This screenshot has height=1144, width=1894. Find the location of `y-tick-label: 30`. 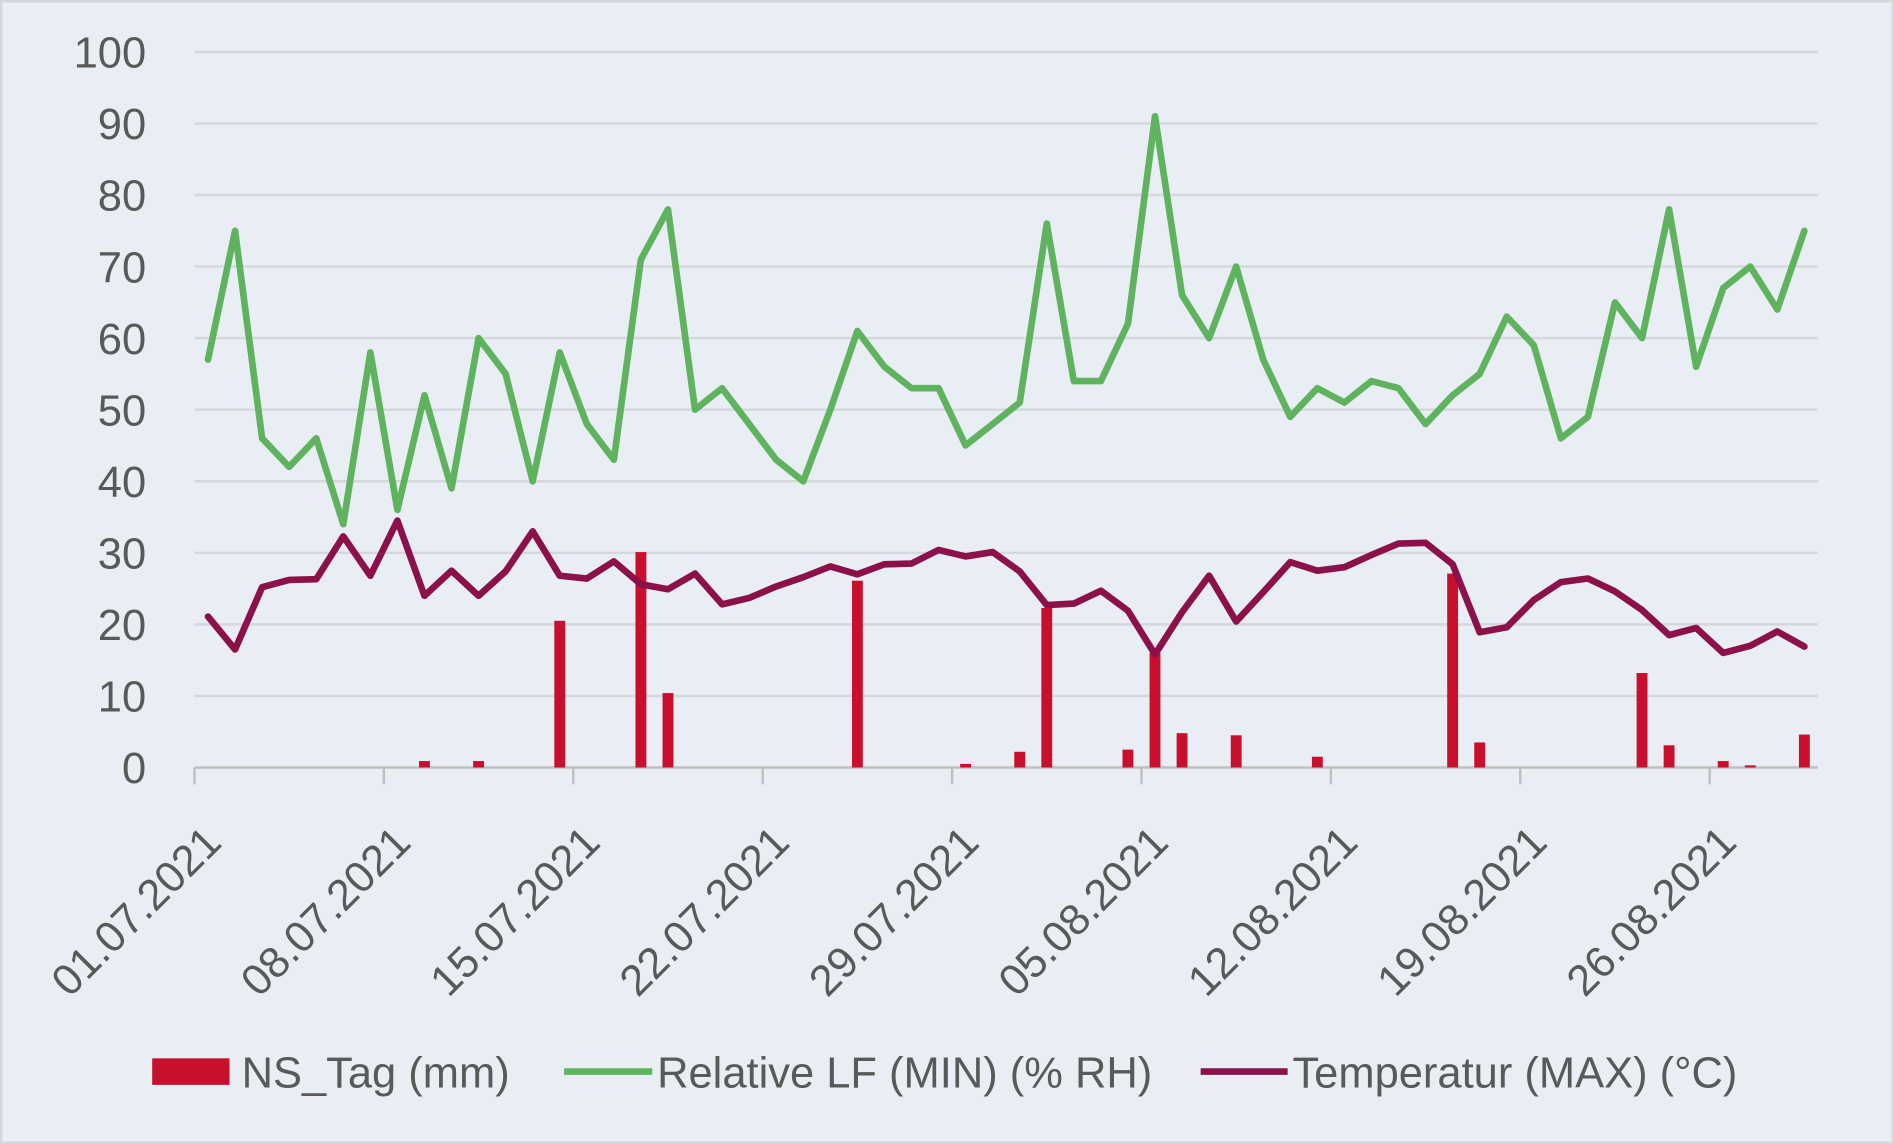

y-tick-label: 30 is located at coordinates (122, 555).